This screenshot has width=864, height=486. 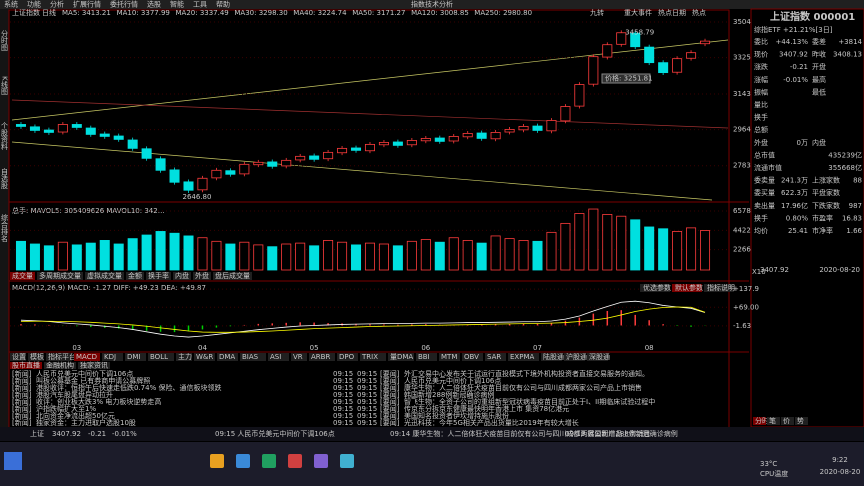 I want to click on menu-item: 分析, so click(x=57, y=4).